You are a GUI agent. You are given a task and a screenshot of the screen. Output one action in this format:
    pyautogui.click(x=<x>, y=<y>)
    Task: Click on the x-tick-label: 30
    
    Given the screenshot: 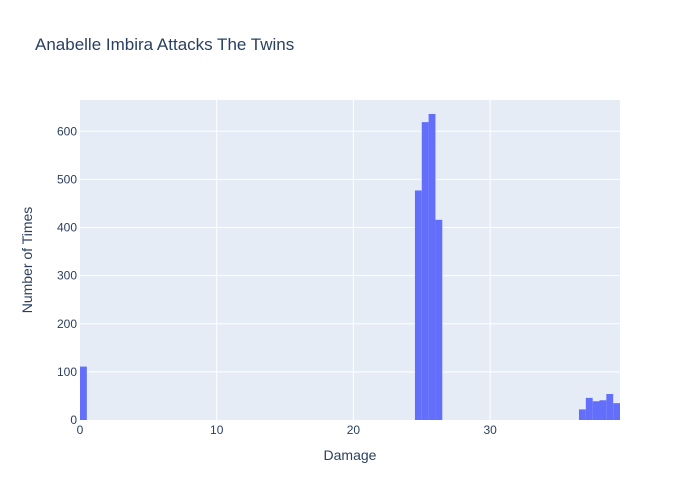 What is the action you would take?
    pyautogui.click(x=490, y=430)
    